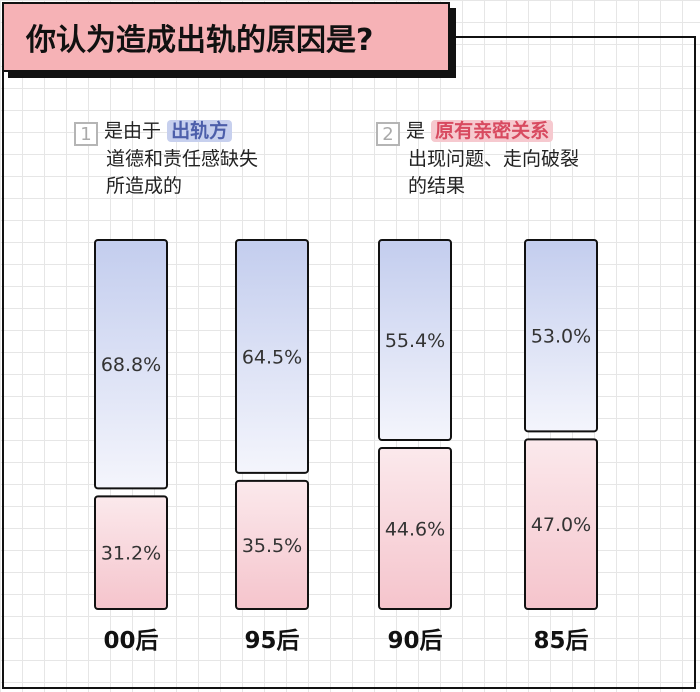 This screenshot has height=692, width=700. Describe the element at coordinates (388, 134) in the screenshot. I see `legend-number-2: 2` at that location.